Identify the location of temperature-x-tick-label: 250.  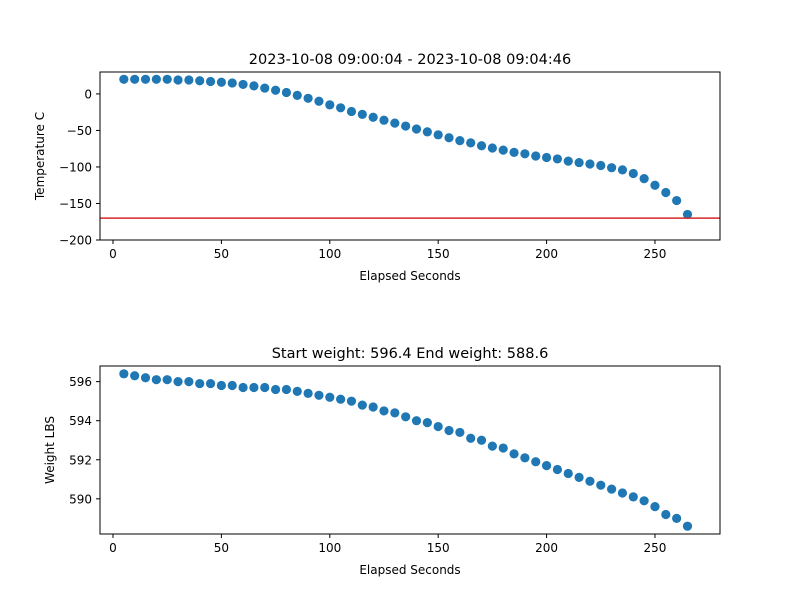
(655, 254).